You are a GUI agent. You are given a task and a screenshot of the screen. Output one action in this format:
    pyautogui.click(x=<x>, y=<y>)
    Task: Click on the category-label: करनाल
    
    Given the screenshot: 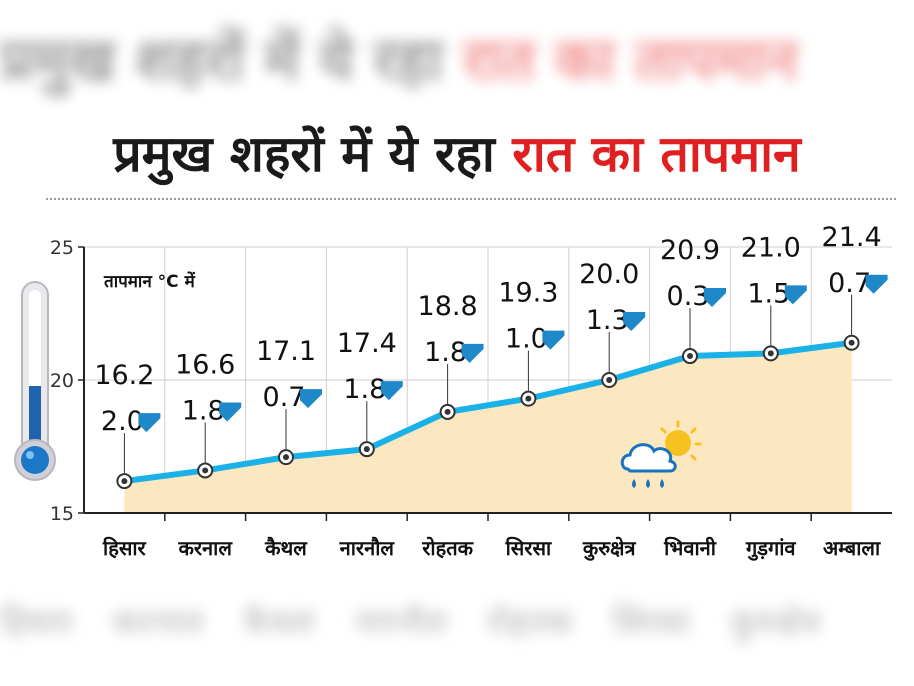 What is the action you would take?
    pyautogui.click(x=206, y=548)
    